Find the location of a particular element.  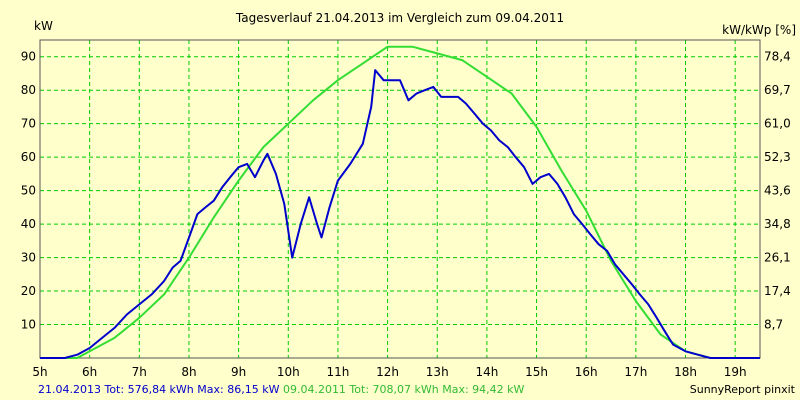

y-tick-label-right: 52,3 is located at coordinates (777, 157).